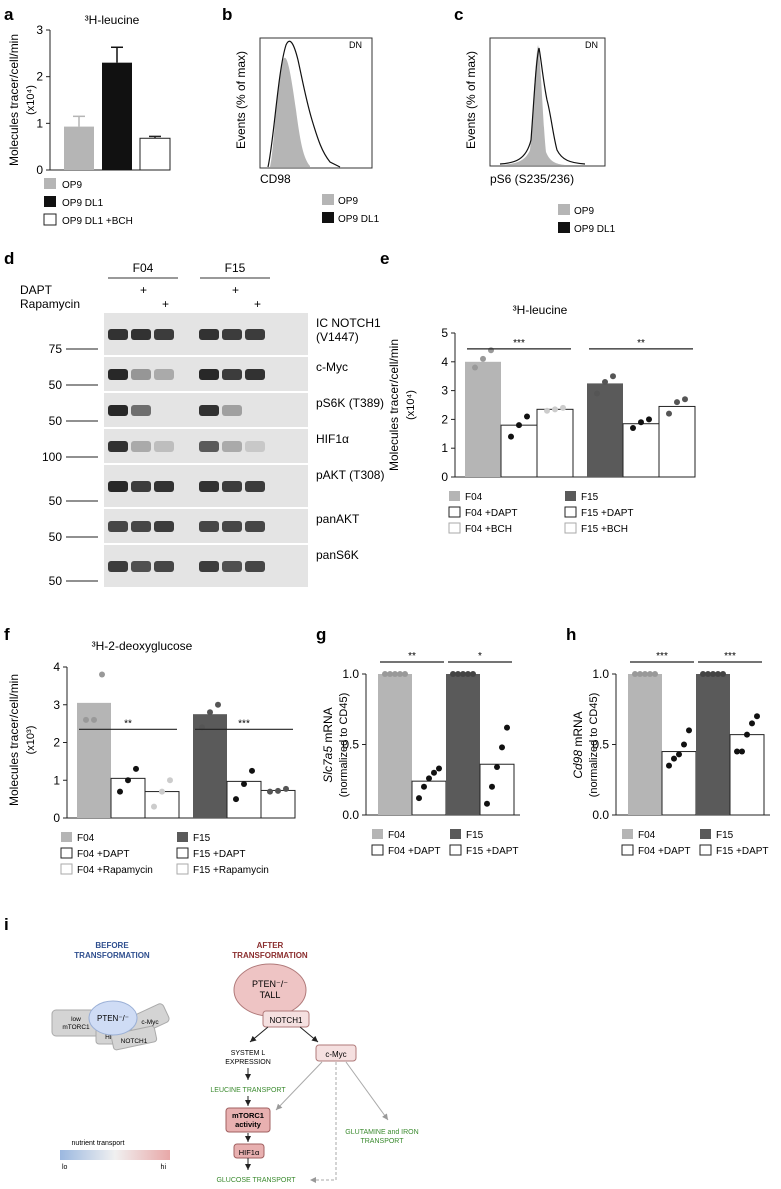 The width and height of the screenshot is (781, 1189). What do you see at coordinates (115, 870) in the screenshot?
I see `legend-label: F04 +Rapamycin` at bounding box center [115, 870].